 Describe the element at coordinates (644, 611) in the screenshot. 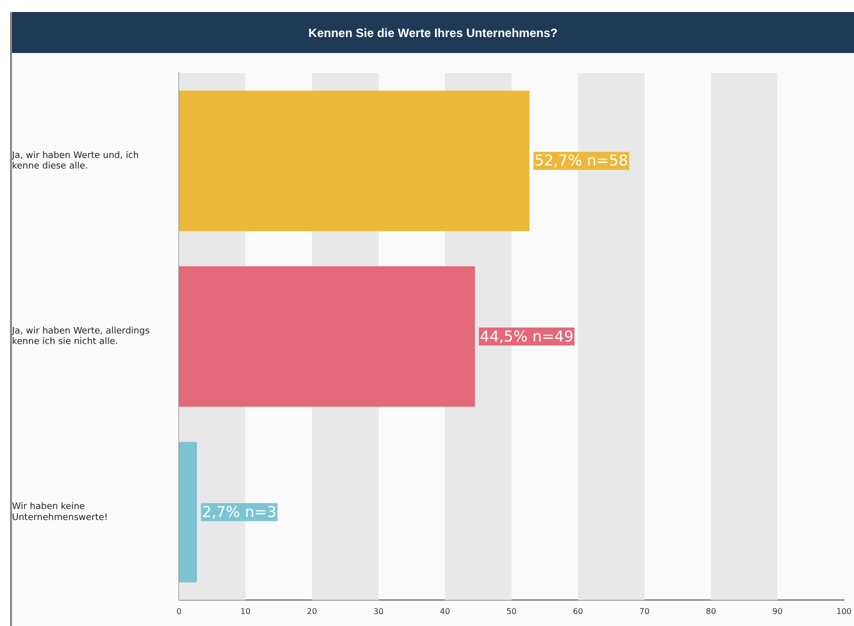

I see `x-tick-label: 70` at that location.